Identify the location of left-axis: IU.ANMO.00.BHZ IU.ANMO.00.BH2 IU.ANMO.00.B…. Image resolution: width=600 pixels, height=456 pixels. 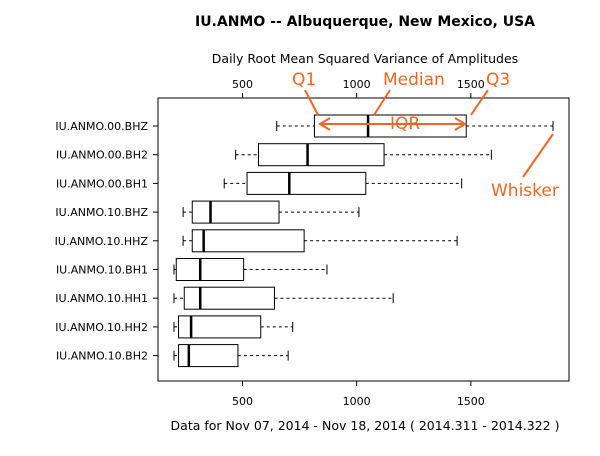
(106, 241).